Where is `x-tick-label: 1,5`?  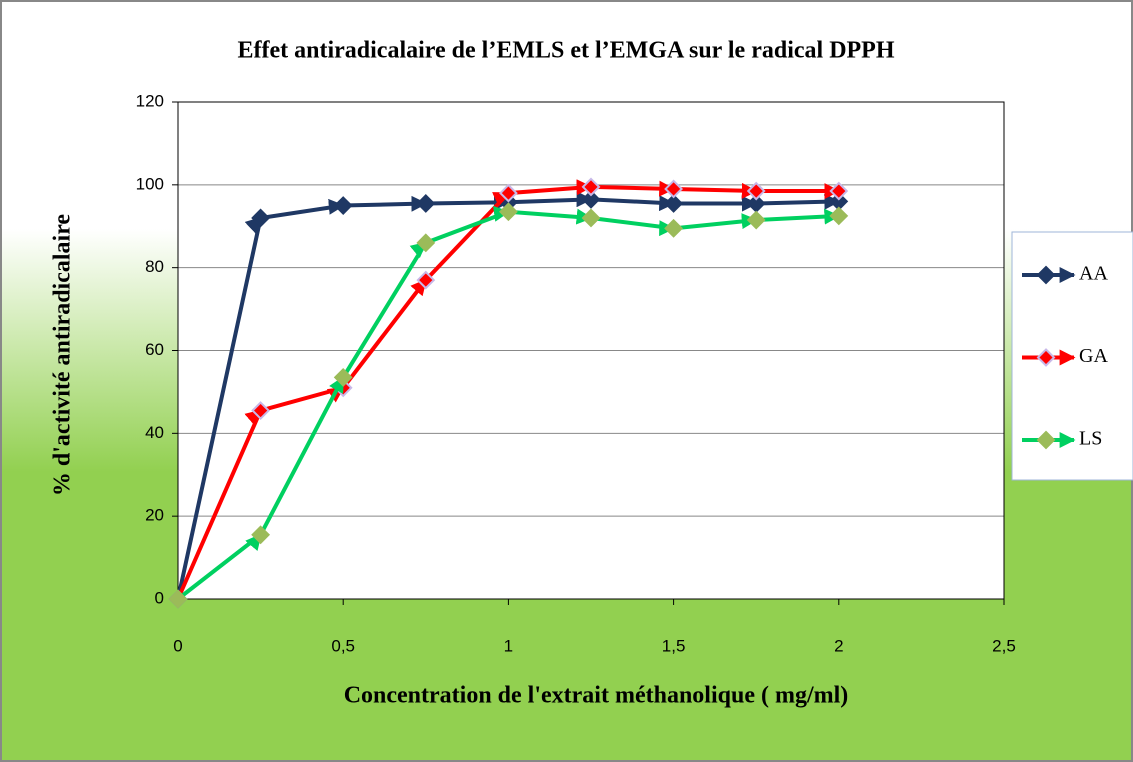 x-tick-label: 1,5 is located at coordinates (674, 645).